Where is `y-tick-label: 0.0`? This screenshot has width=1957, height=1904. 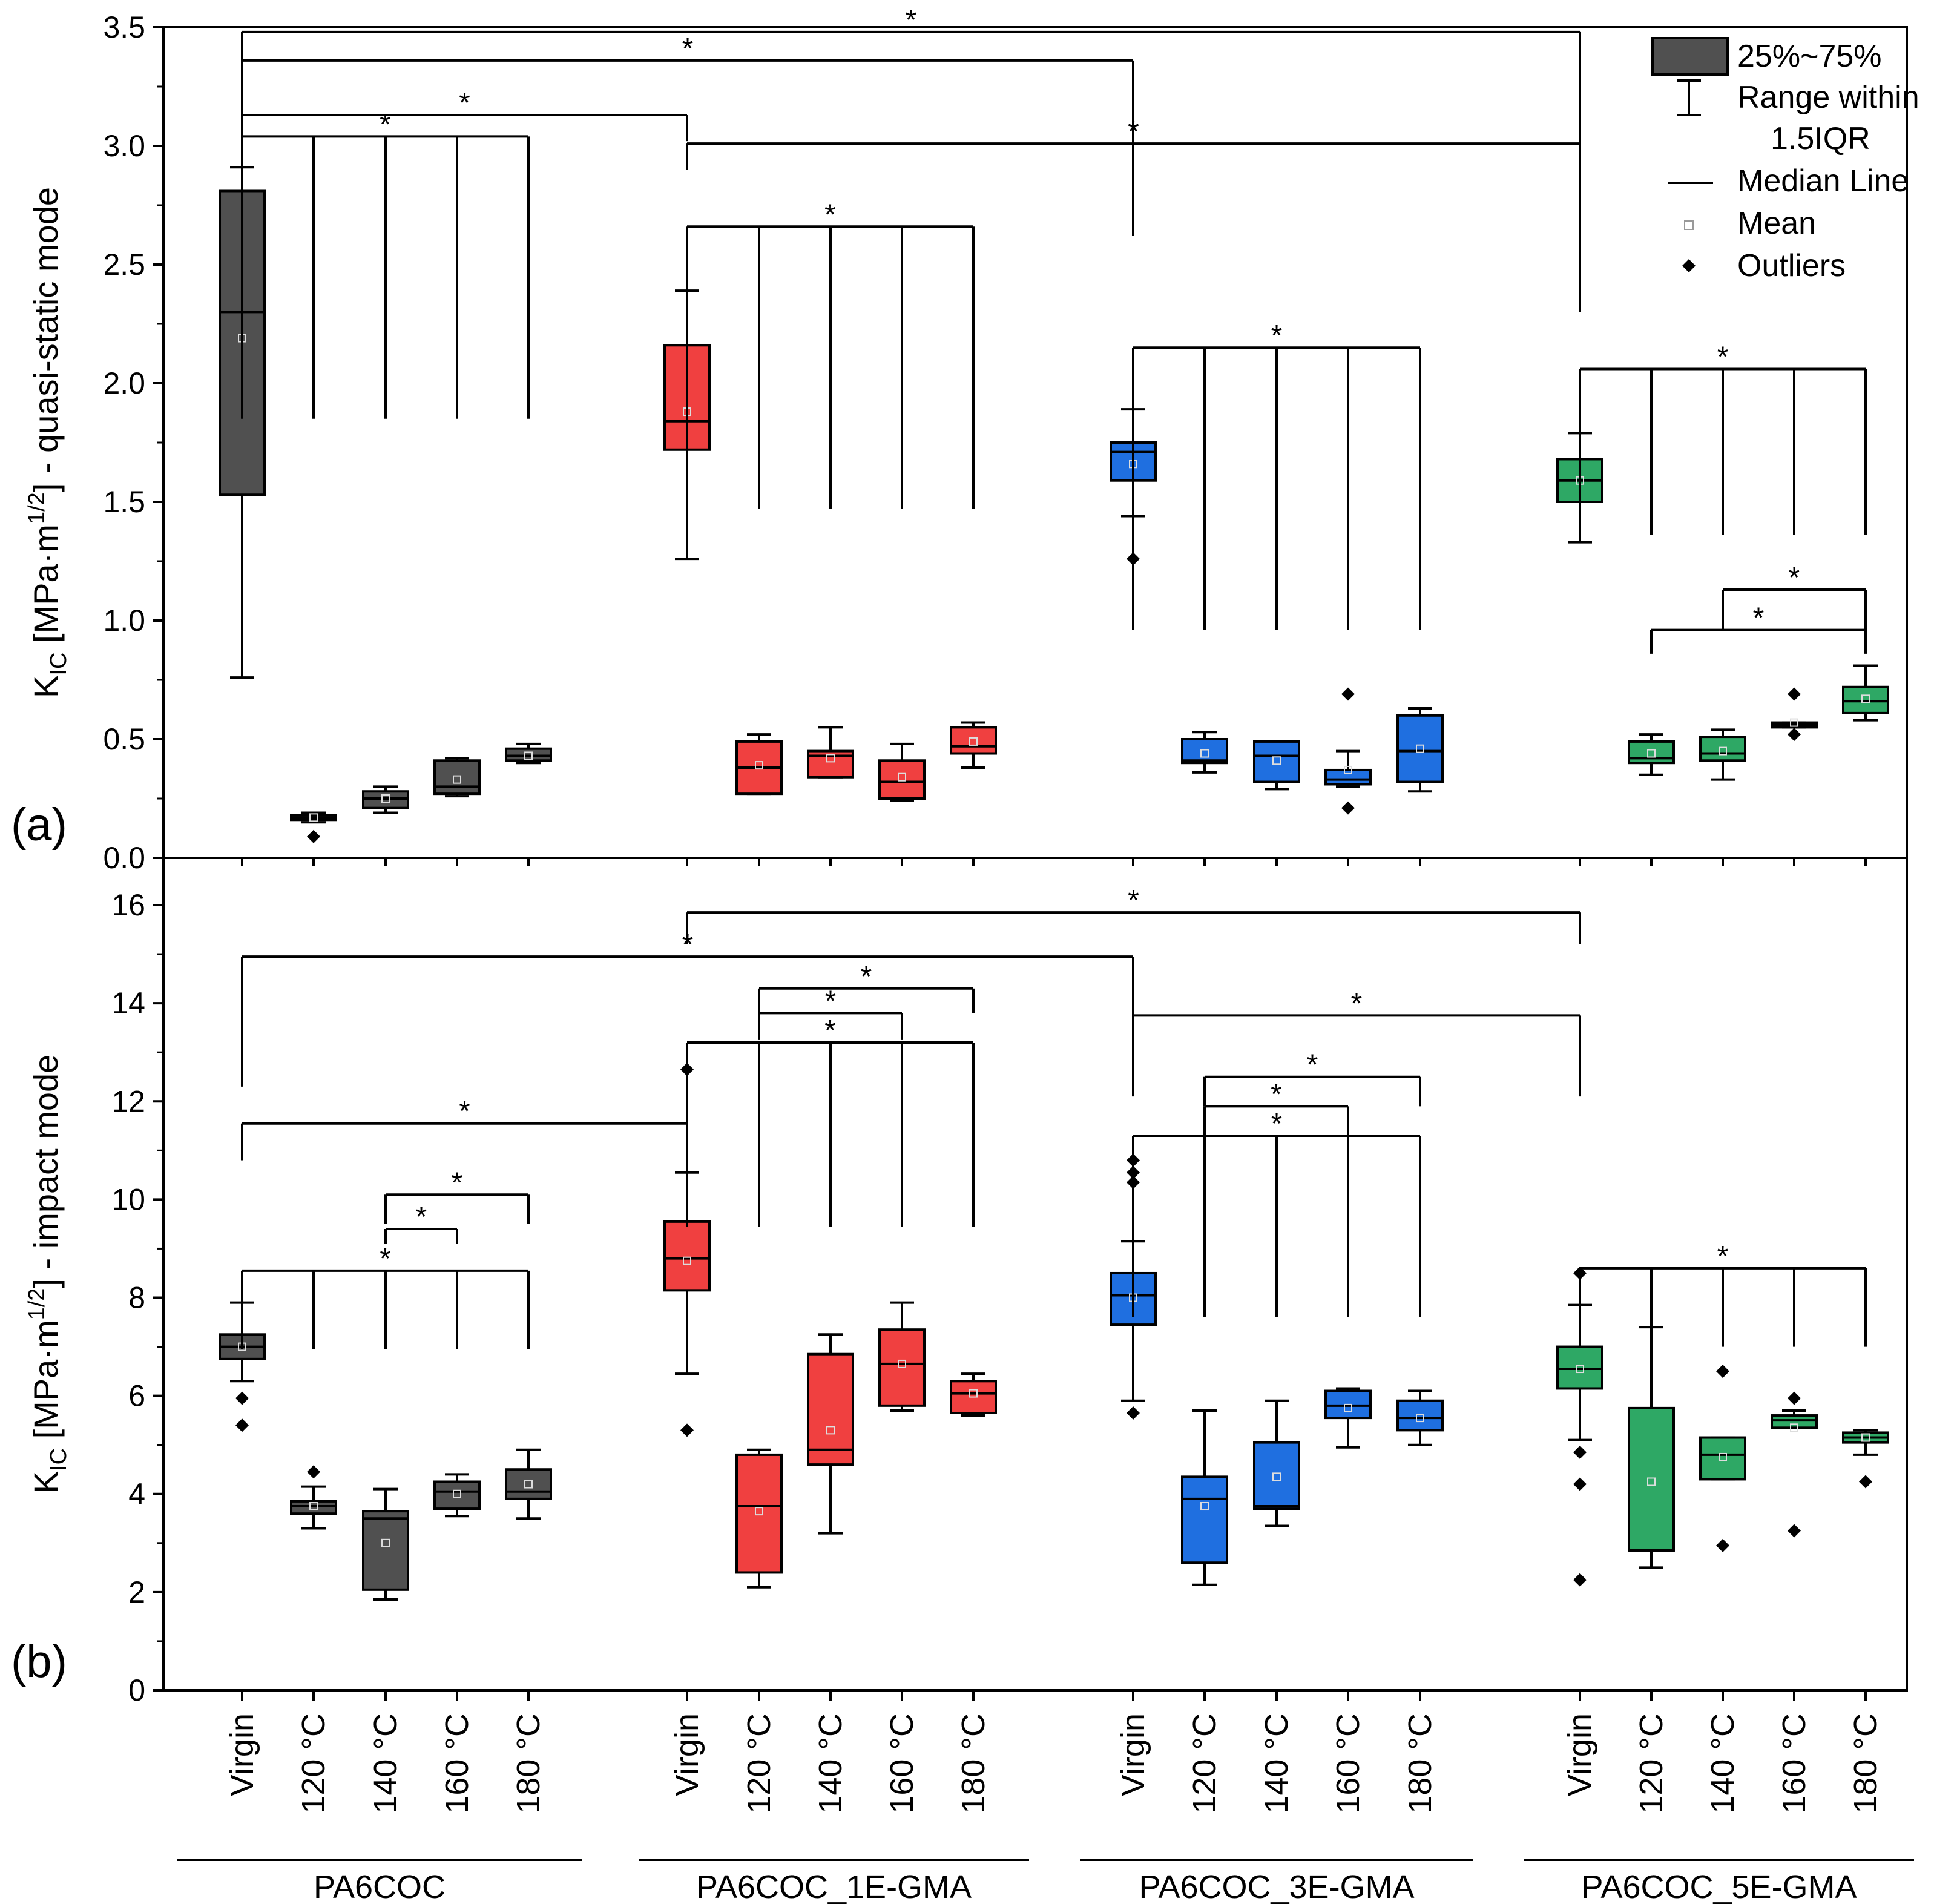
y-tick-label: 0.0 is located at coordinates (124, 858).